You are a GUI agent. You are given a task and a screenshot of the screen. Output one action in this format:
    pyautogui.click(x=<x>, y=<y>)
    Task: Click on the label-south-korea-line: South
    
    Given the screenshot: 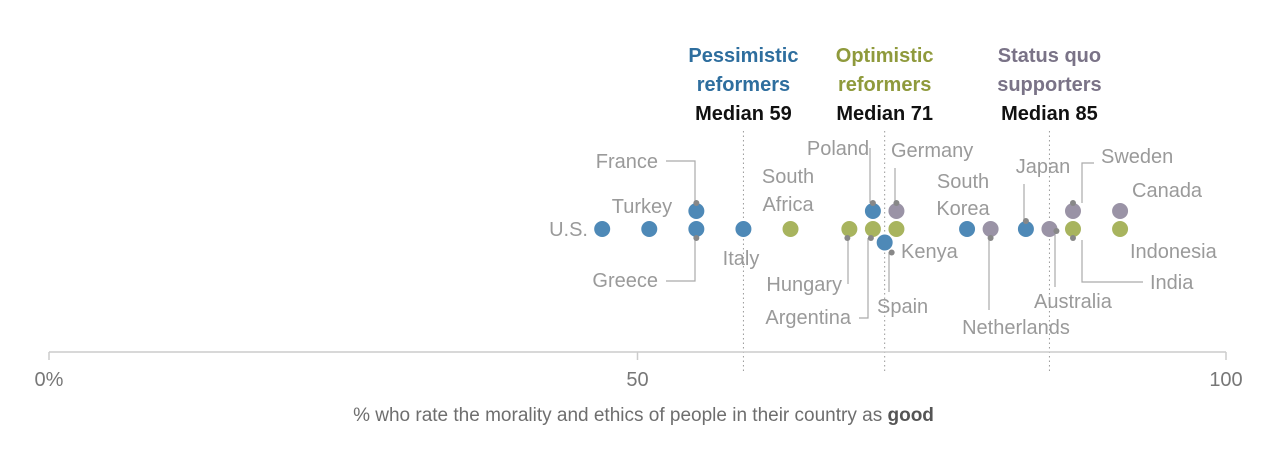 What is the action you would take?
    pyautogui.click(x=963, y=182)
    